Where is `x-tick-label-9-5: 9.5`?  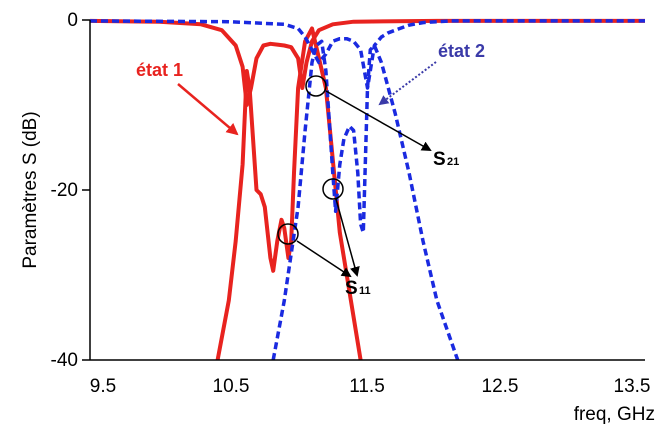 x-tick-label-9-5: 9.5 is located at coordinates (103, 386).